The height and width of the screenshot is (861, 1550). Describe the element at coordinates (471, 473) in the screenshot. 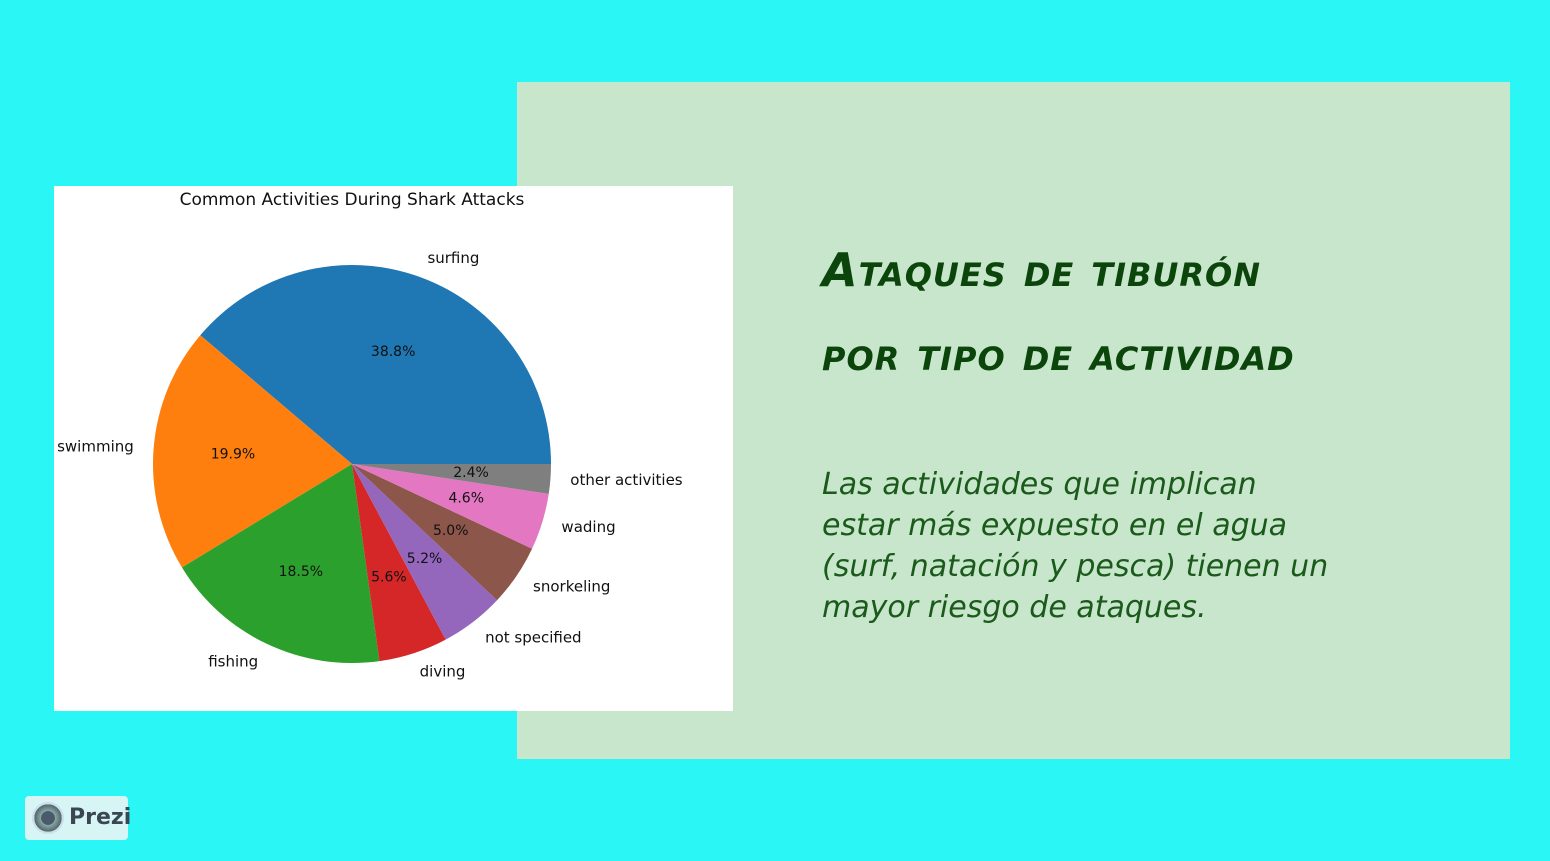

I see `percent-label: 2.4%` at that location.